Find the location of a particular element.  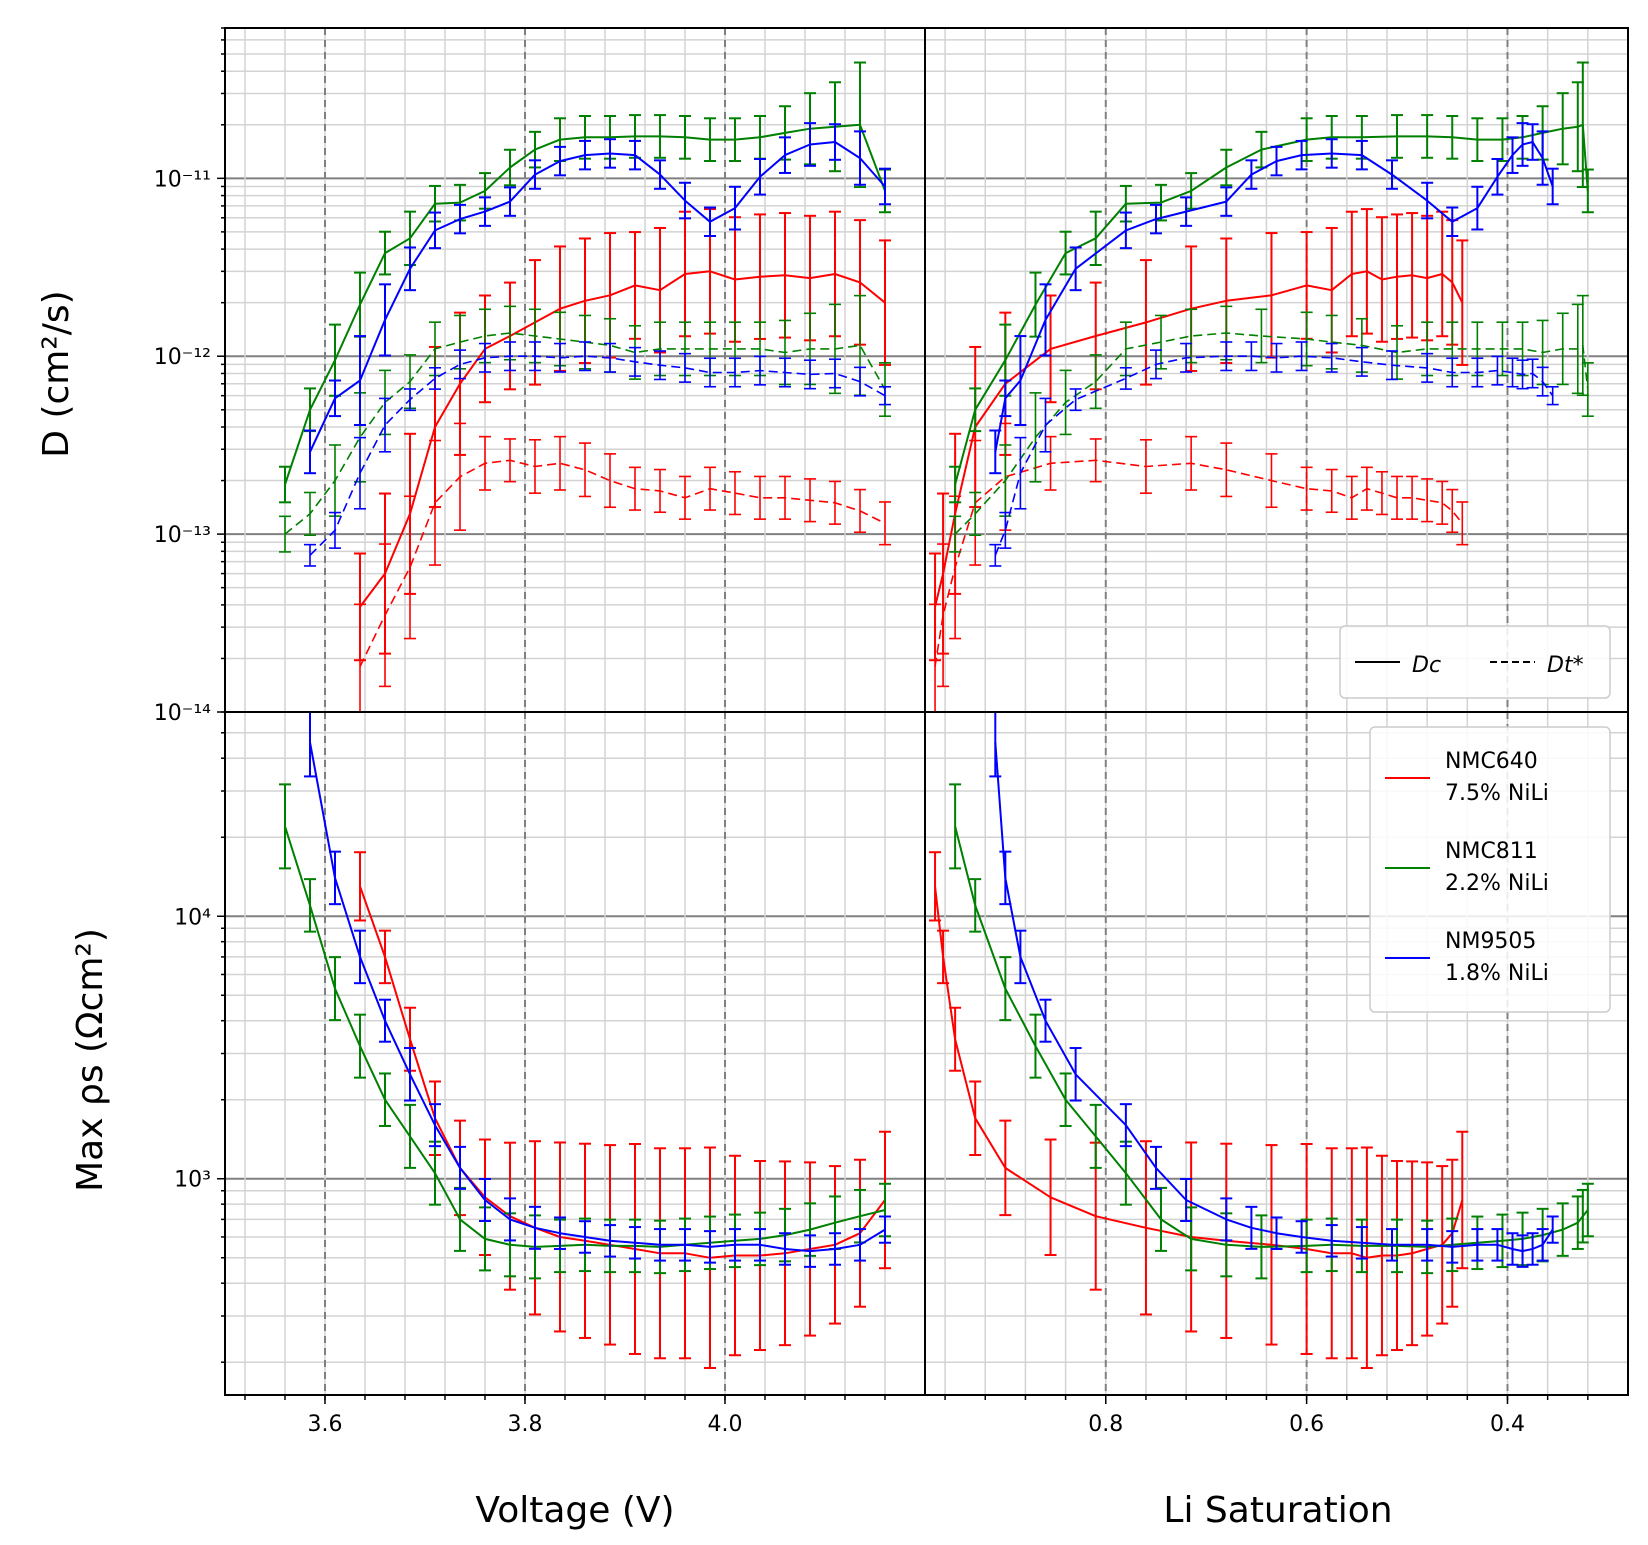

nmc640-dt-voltage-line is located at coordinates (622, 563).